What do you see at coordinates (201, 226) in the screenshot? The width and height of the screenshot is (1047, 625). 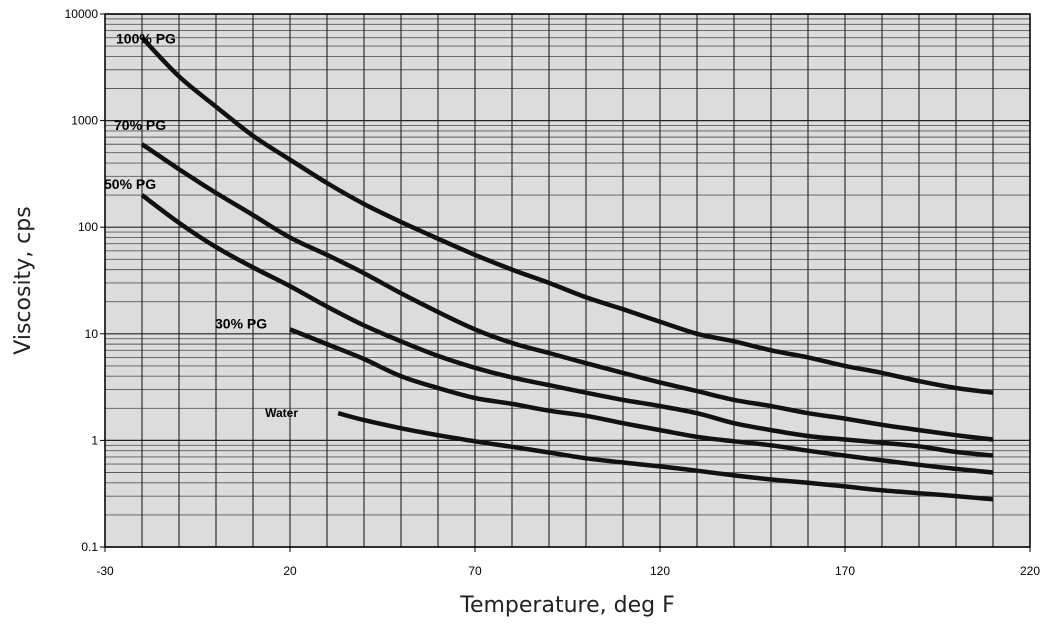 I see `series-labels: 100% PG 70% PG 50% PG 30% PG Water` at bounding box center [201, 226].